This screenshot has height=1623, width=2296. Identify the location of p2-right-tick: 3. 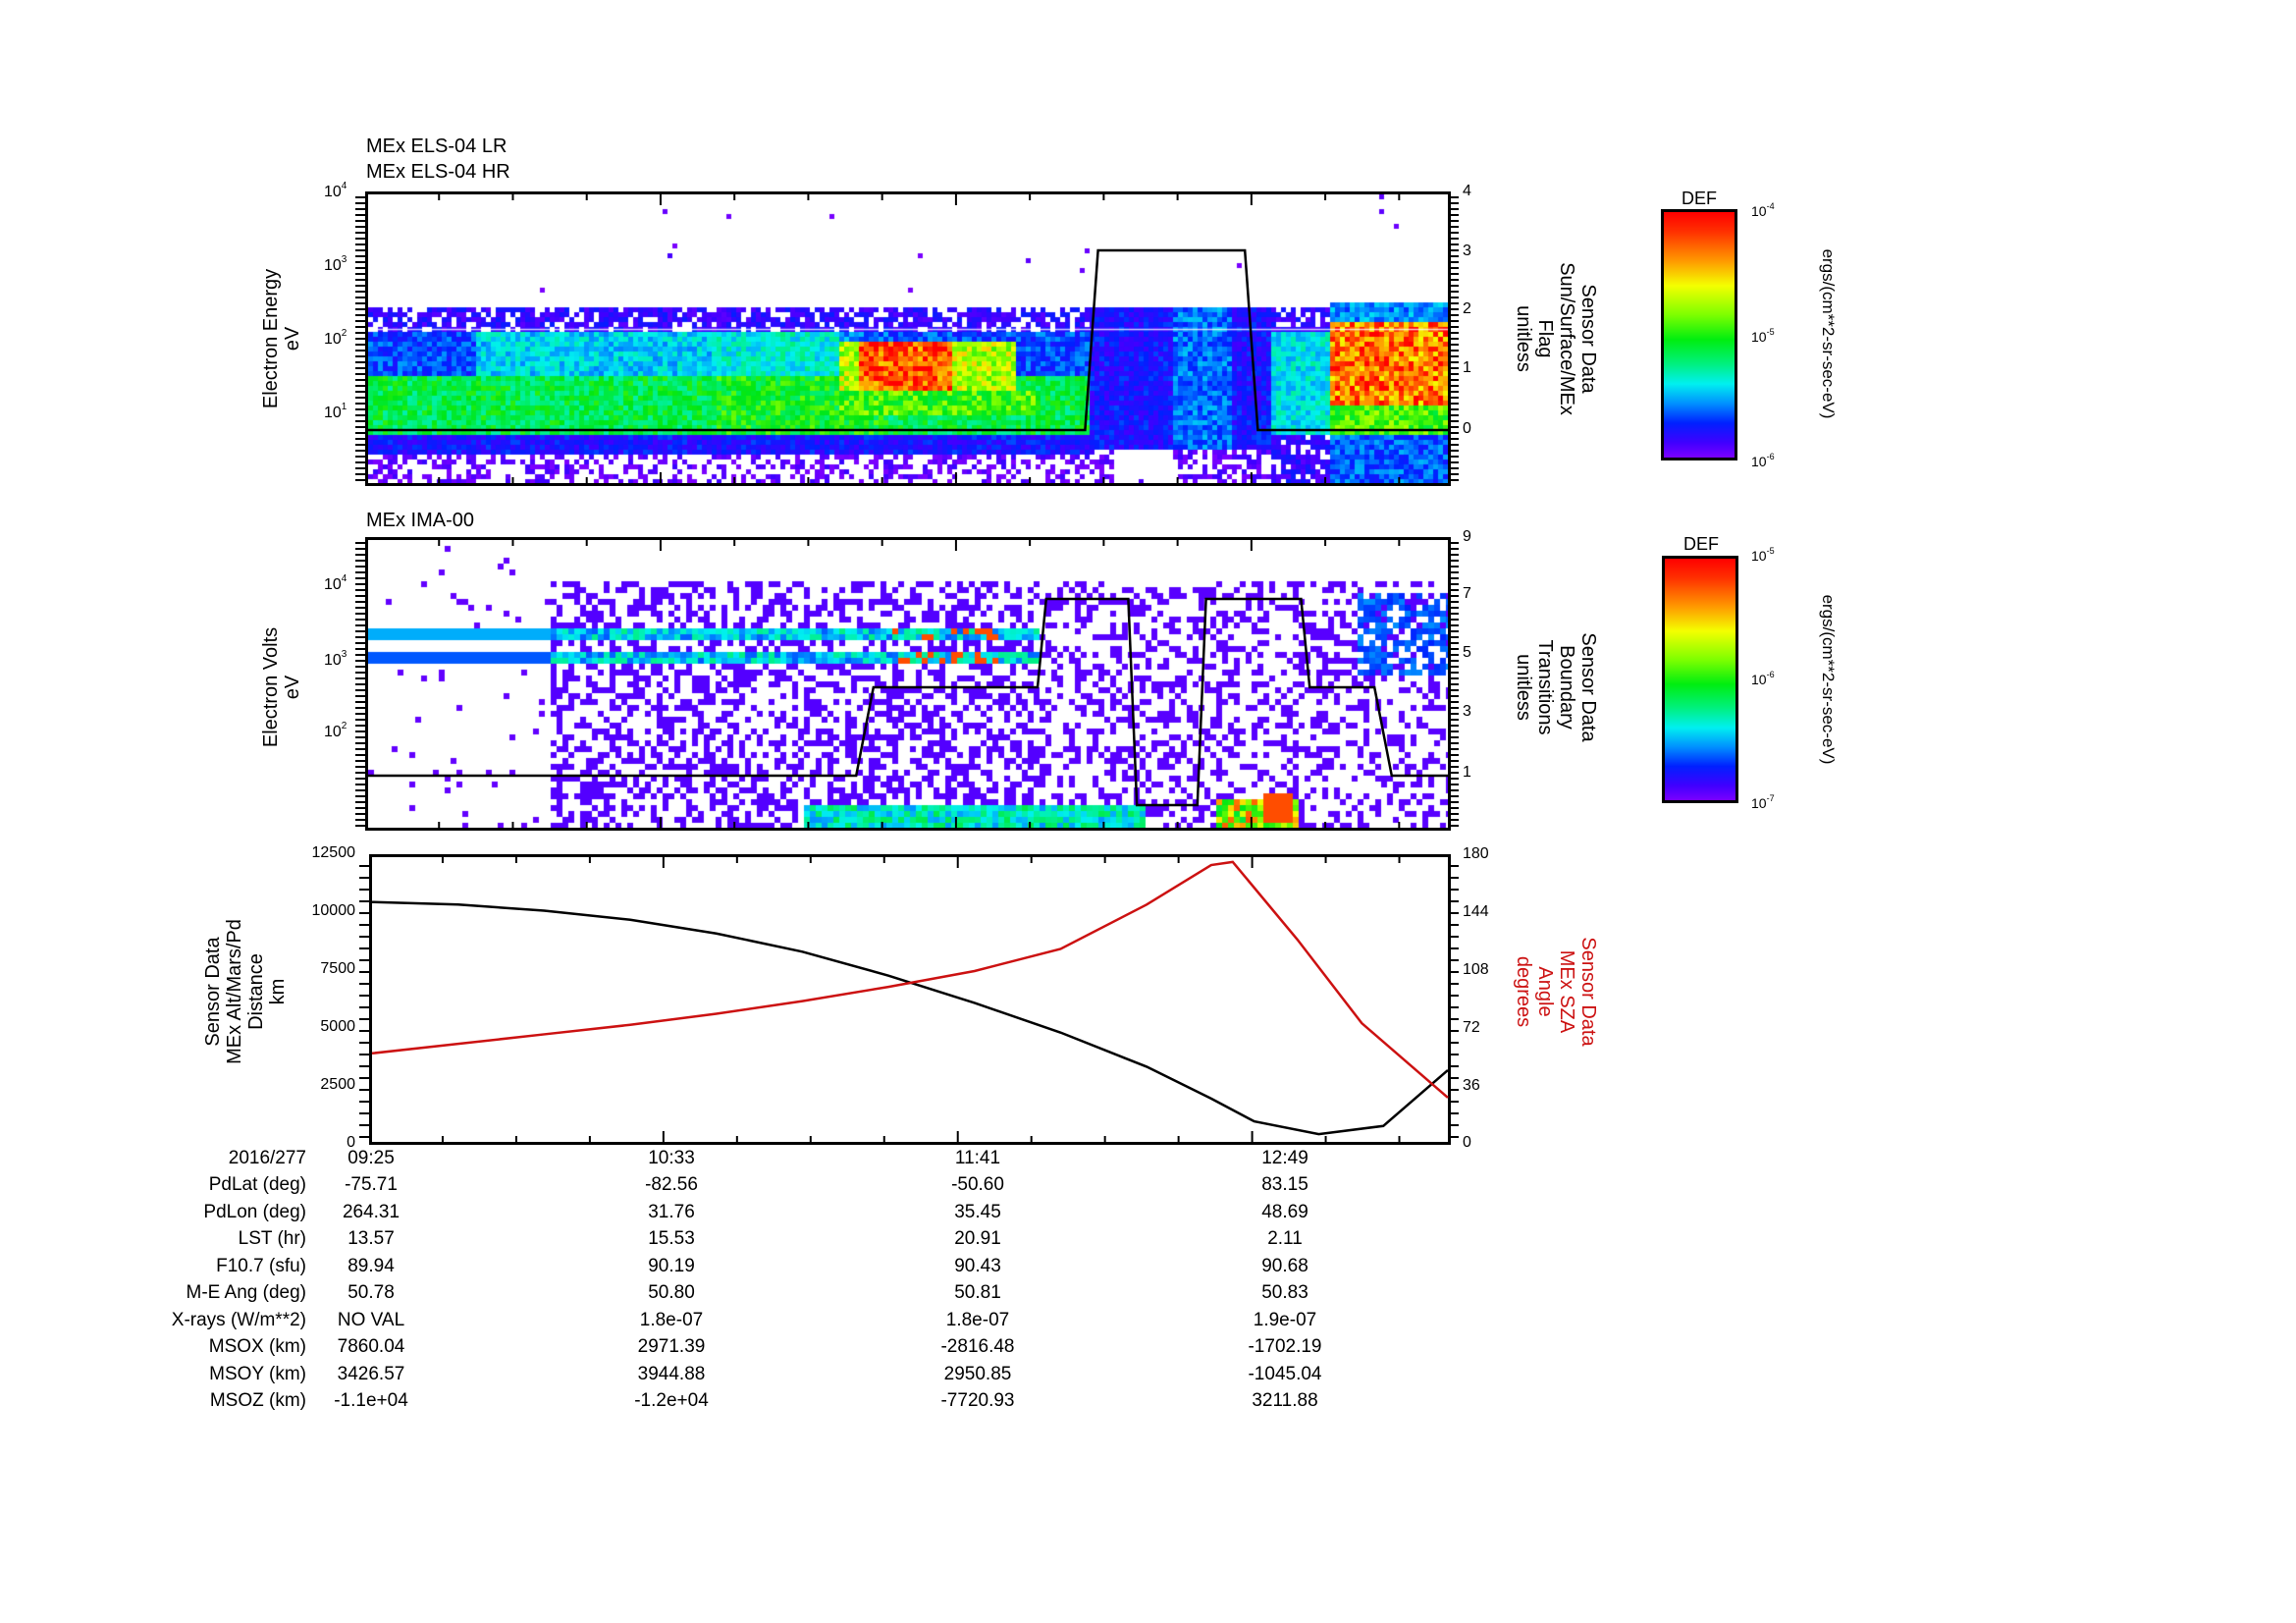
(1467, 711).